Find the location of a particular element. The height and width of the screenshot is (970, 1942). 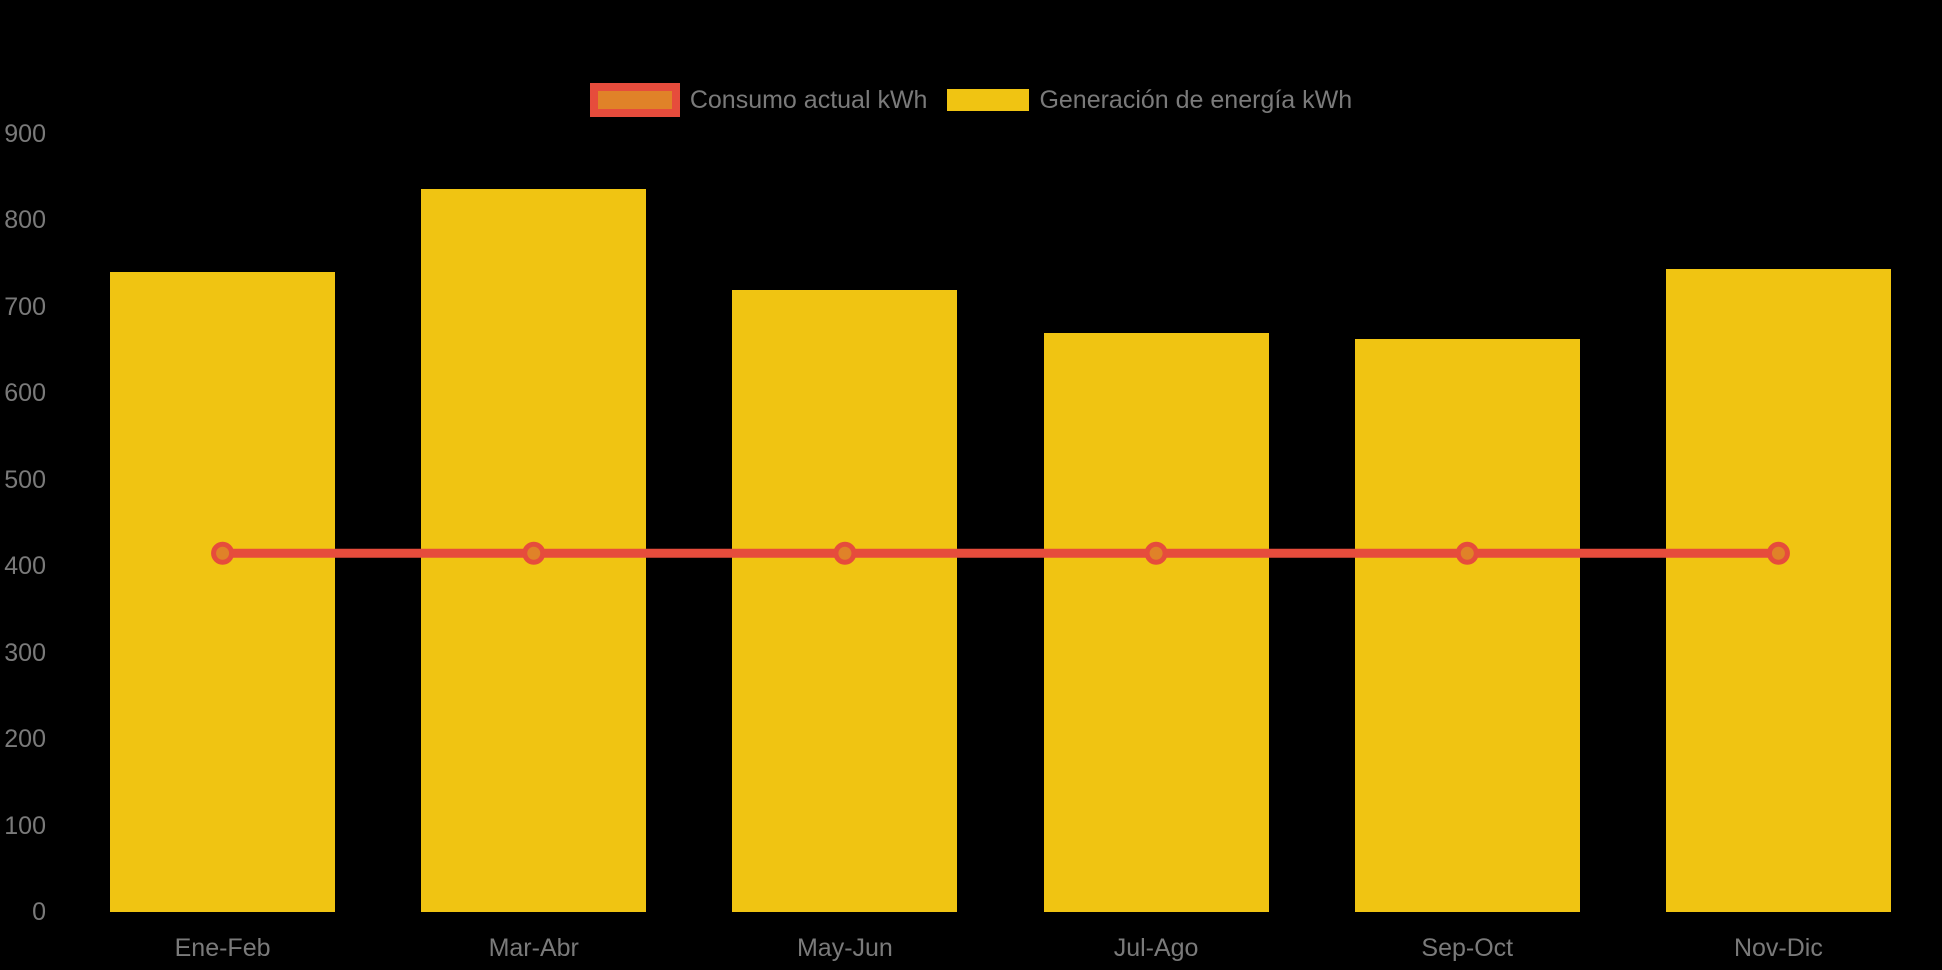

legend-label-generacion: Generación de energía kWh is located at coordinates (1196, 99).